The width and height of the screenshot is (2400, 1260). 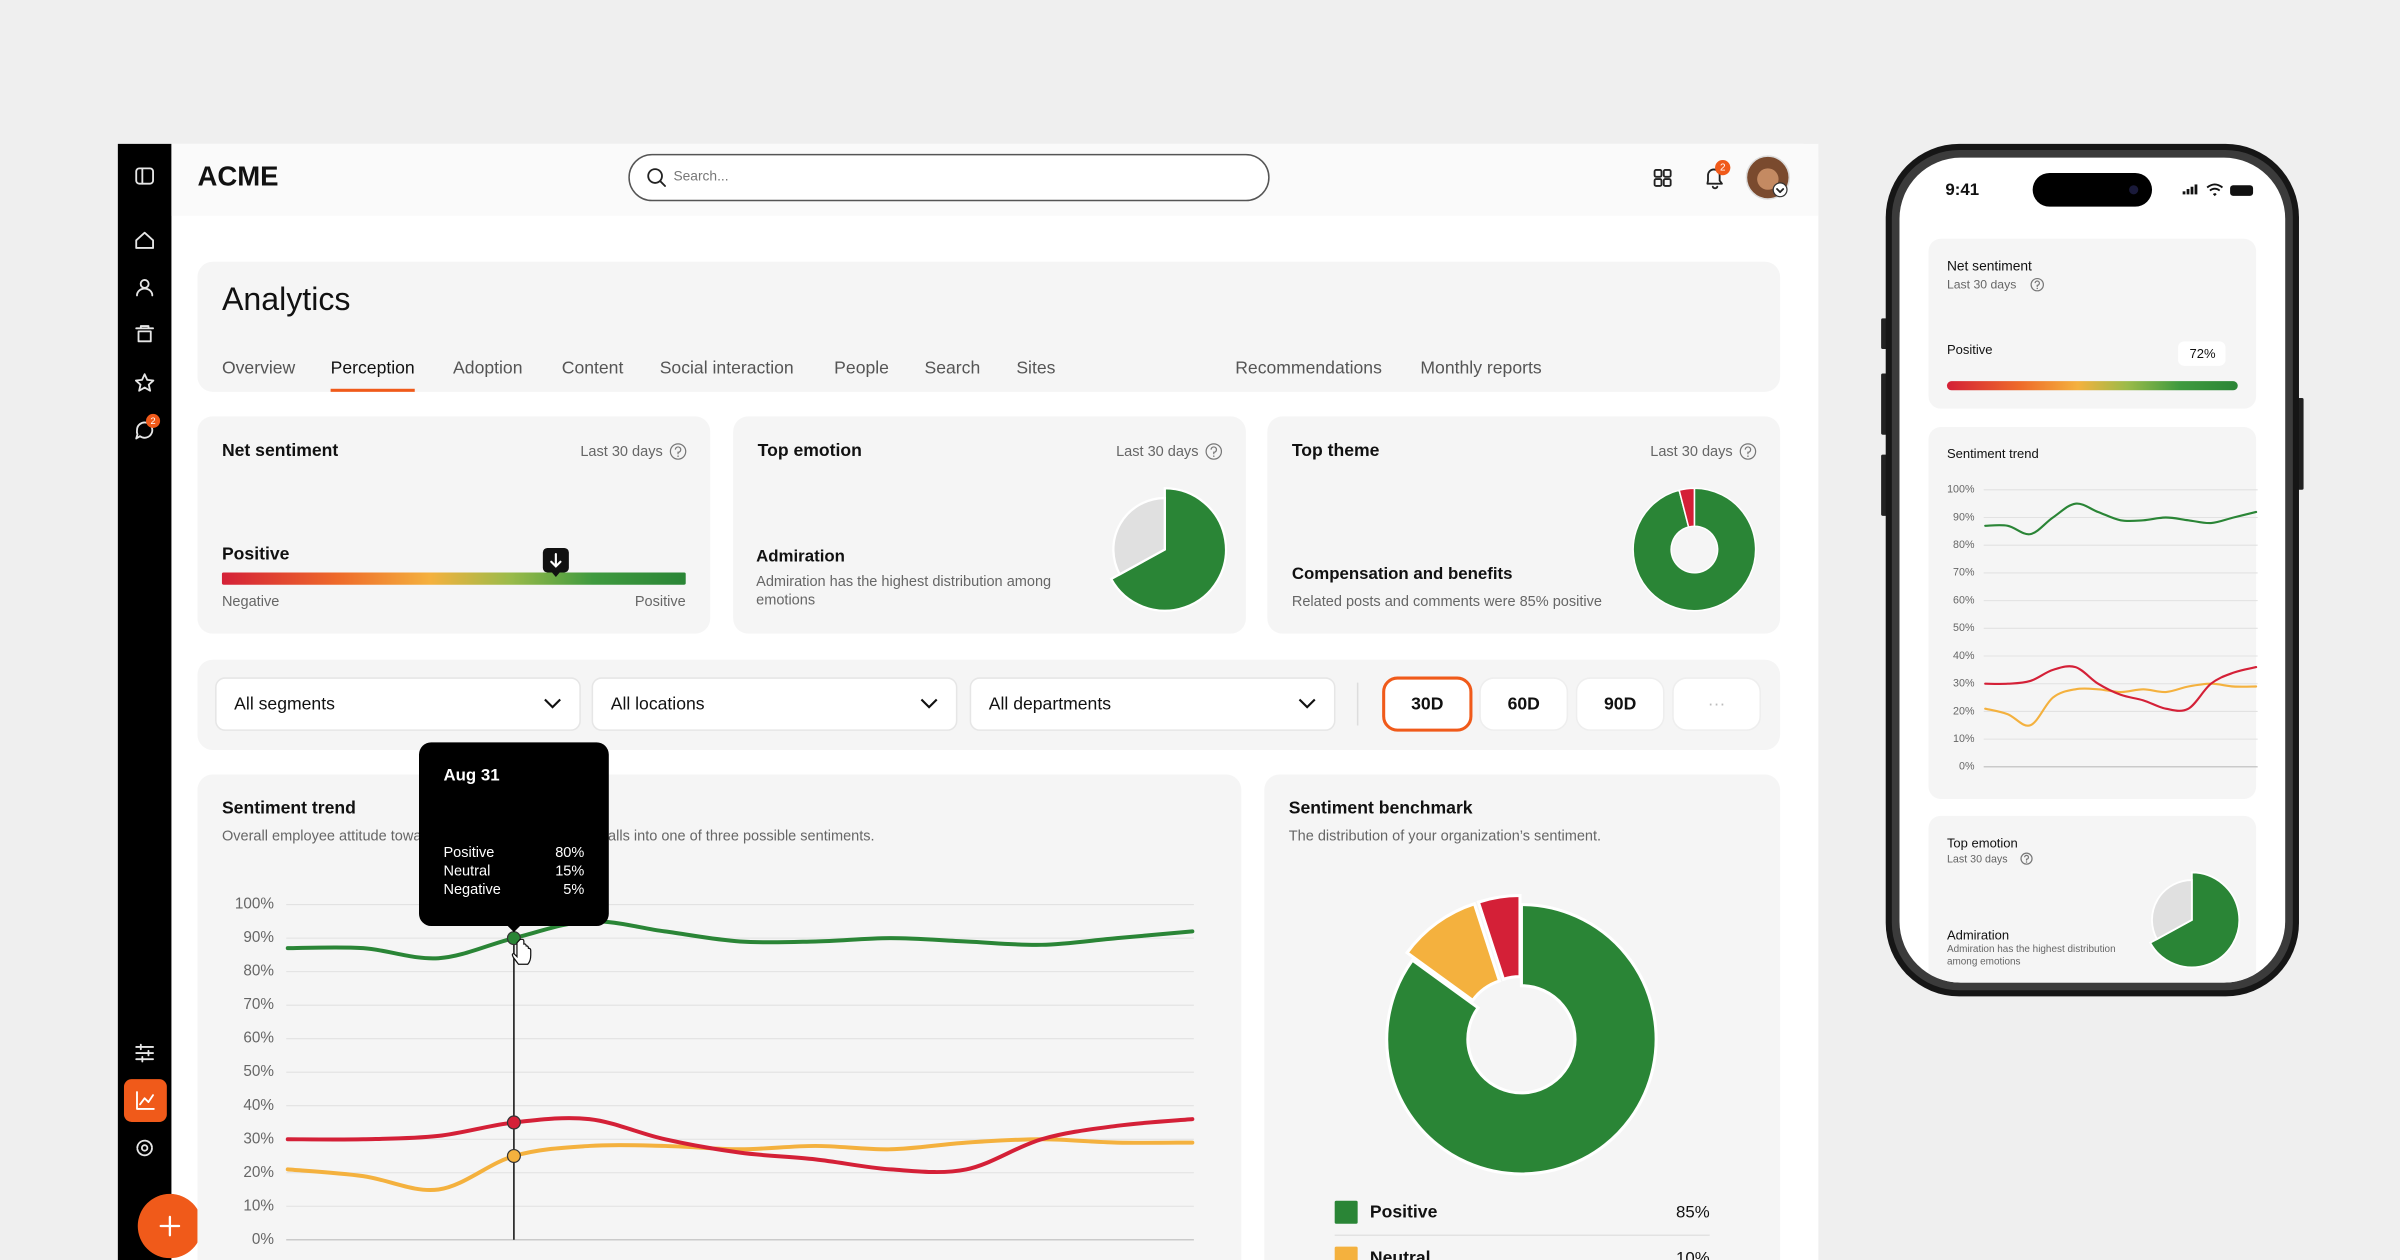 I want to click on tab: People, so click(x=861, y=368).